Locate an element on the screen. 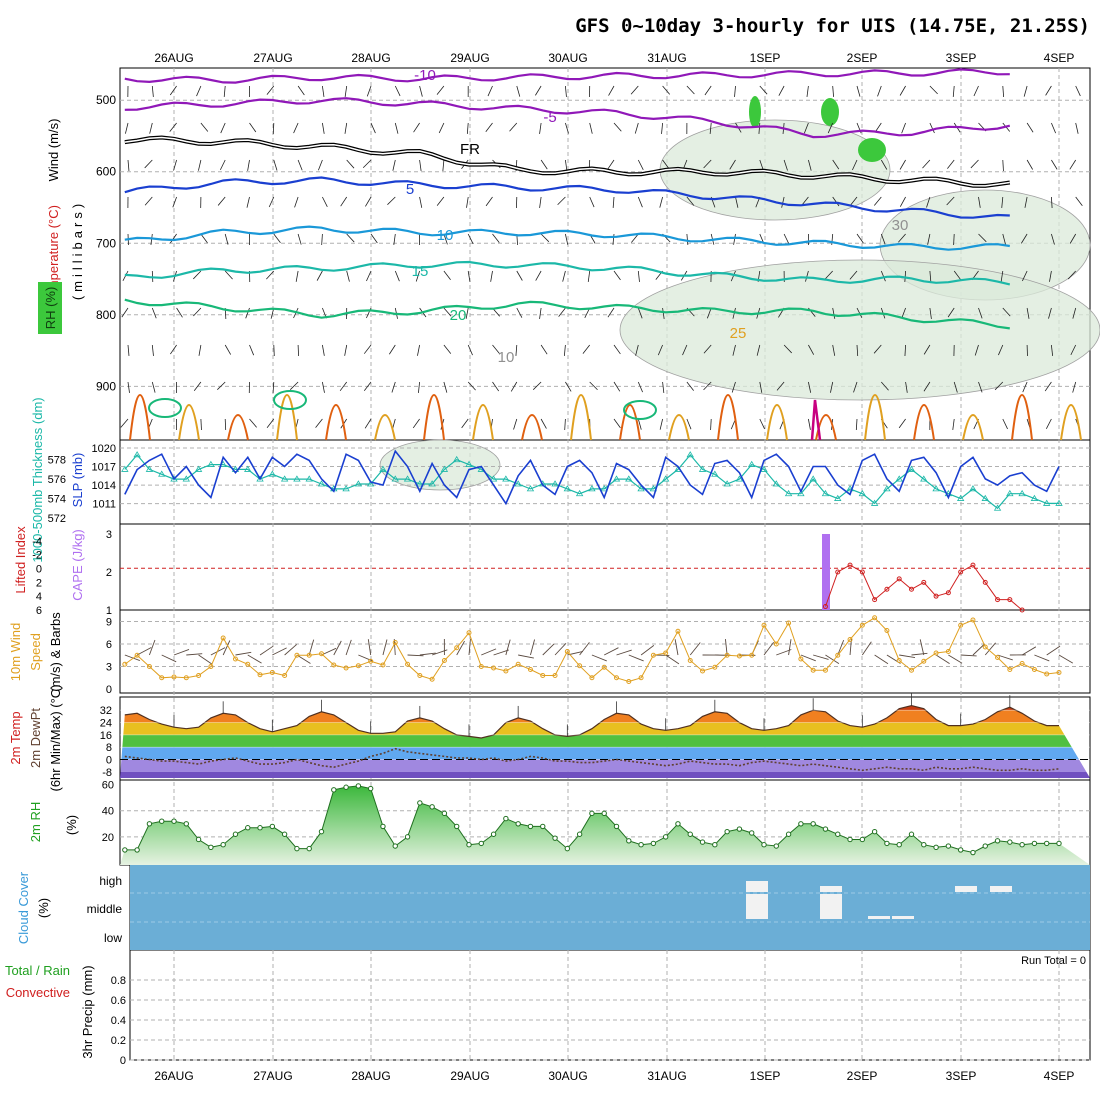  wind-tick-label: 0 is located at coordinates (109, 690).